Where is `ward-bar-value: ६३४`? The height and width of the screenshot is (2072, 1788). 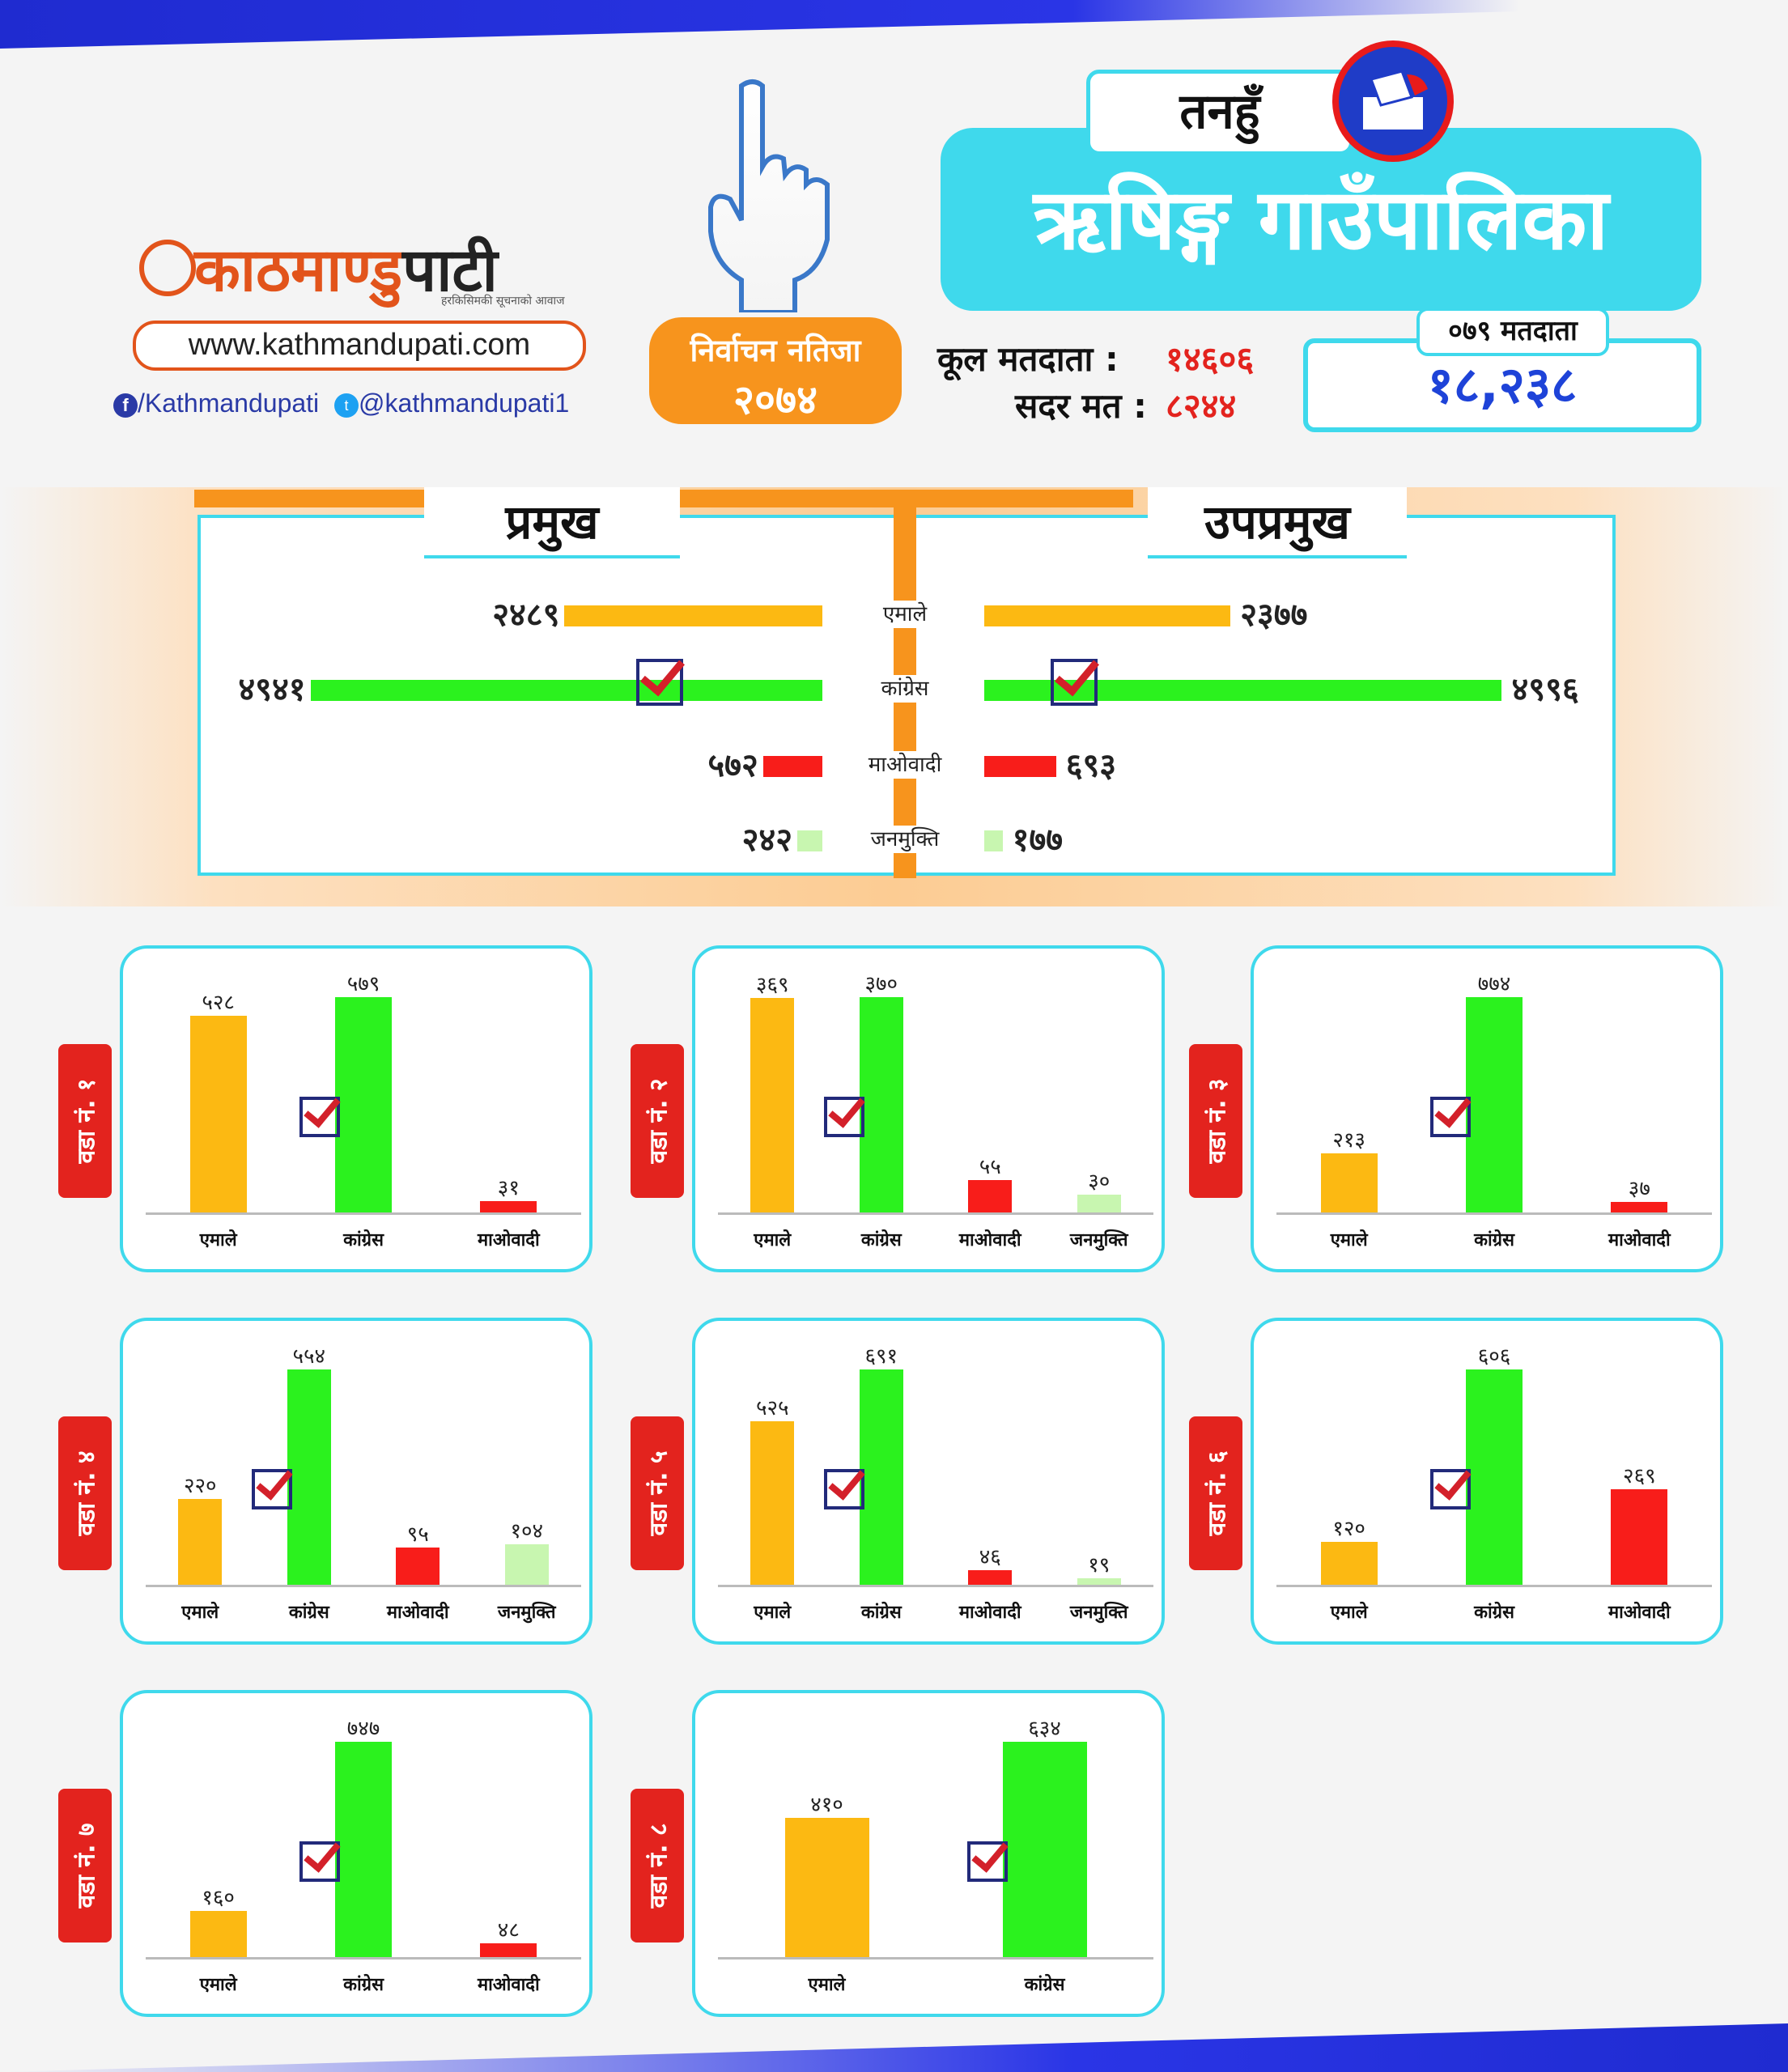
ward-bar-value: ६३४ is located at coordinates (1044, 1729).